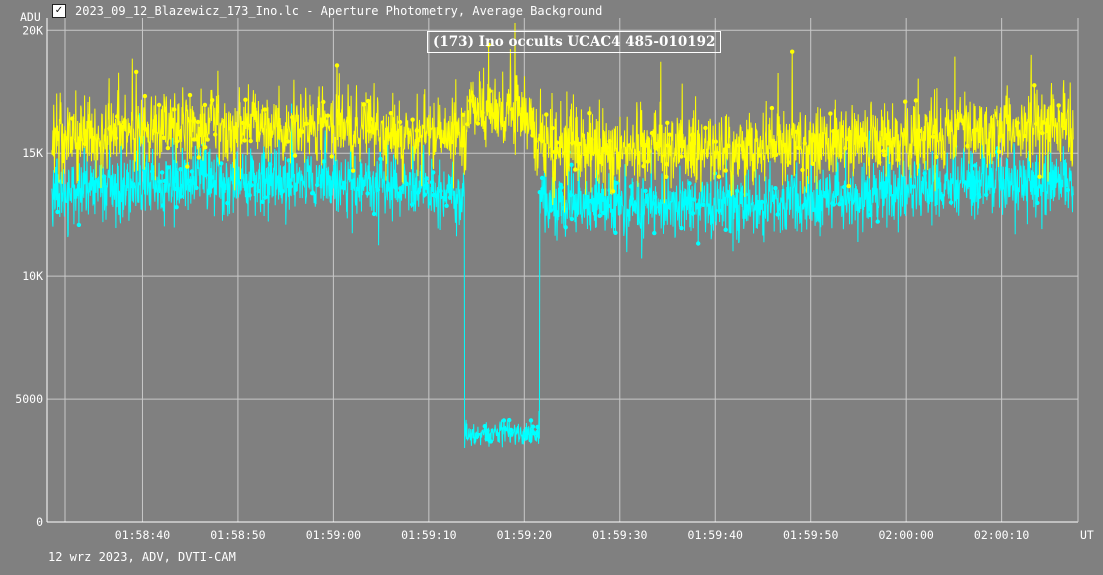 The image size is (1103, 575). What do you see at coordinates (32, 276) in the screenshot?
I see `y-tick-label: 10K` at bounding box center [32, 276].